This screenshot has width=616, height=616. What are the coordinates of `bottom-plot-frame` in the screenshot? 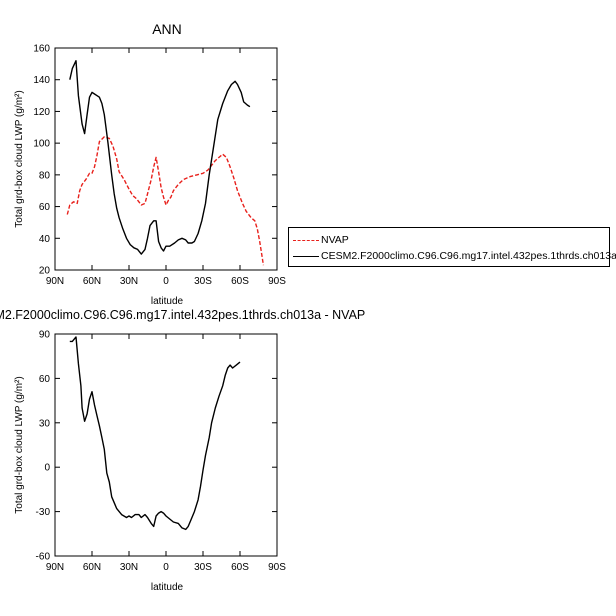 It's located at (166, 445).